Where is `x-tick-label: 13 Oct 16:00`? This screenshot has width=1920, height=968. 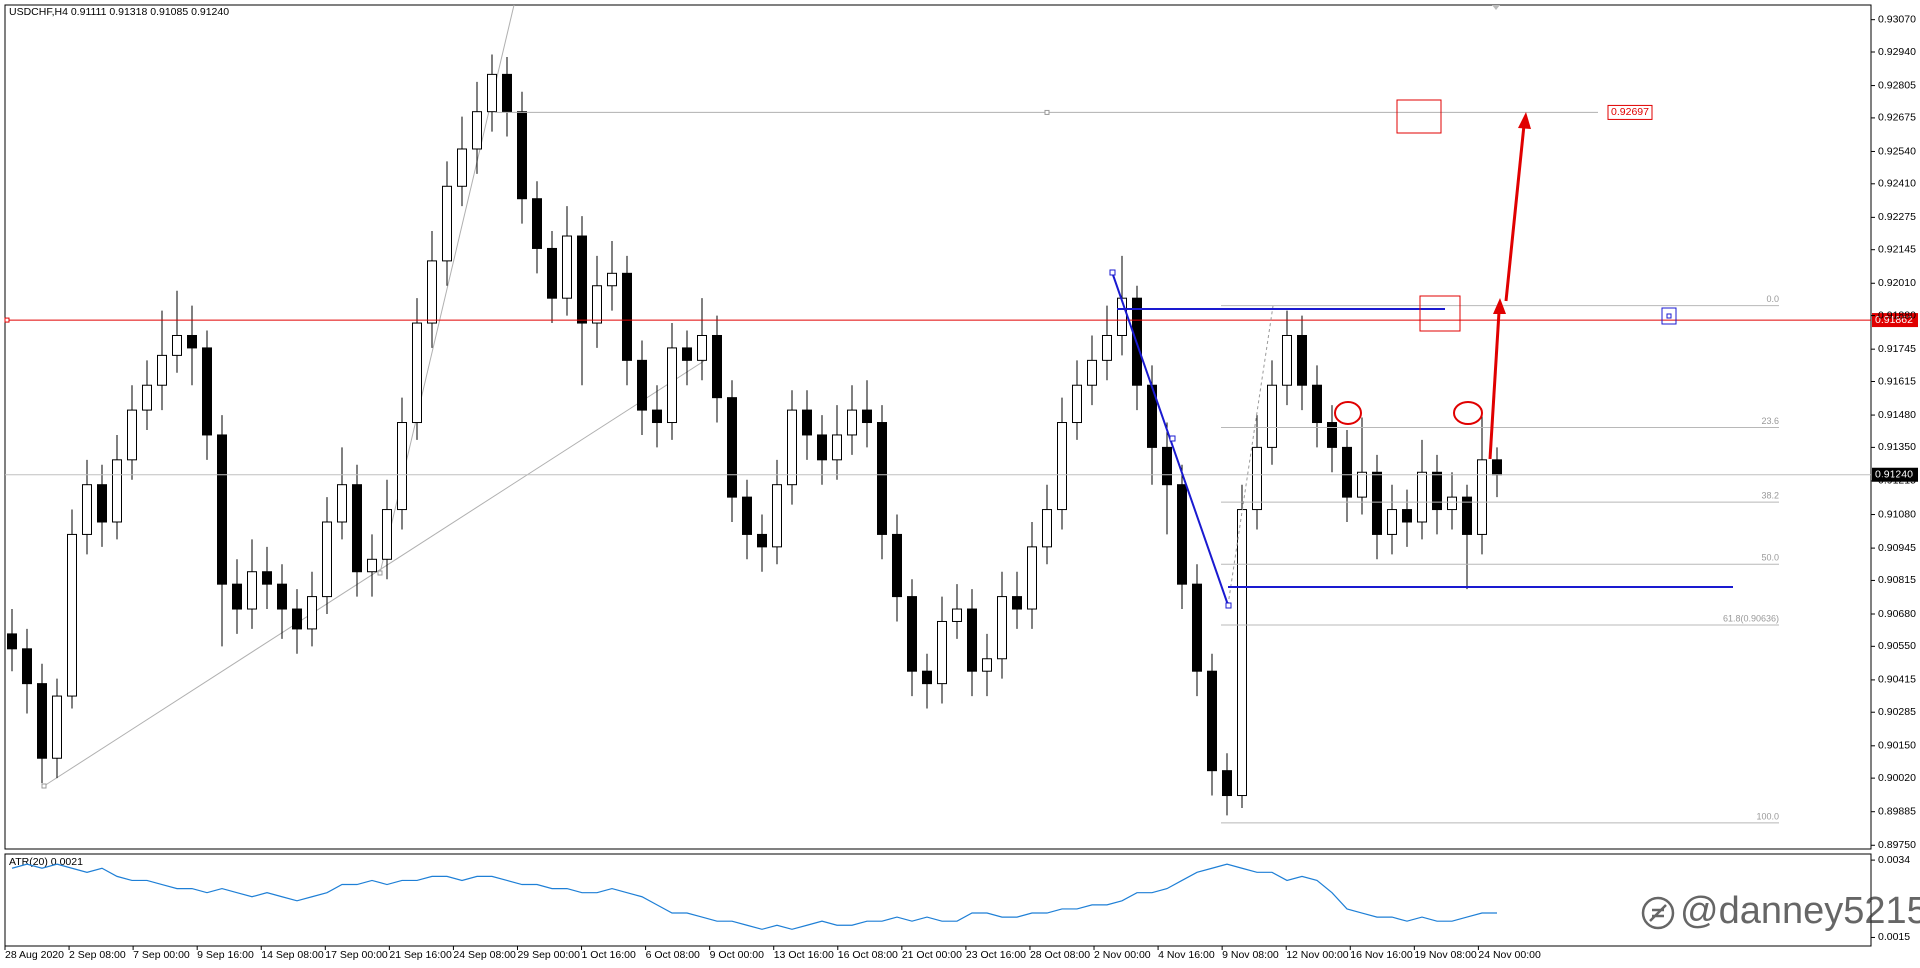 x-tick-label: 13 Oct 16:00 is located at coordinates (804, 955).